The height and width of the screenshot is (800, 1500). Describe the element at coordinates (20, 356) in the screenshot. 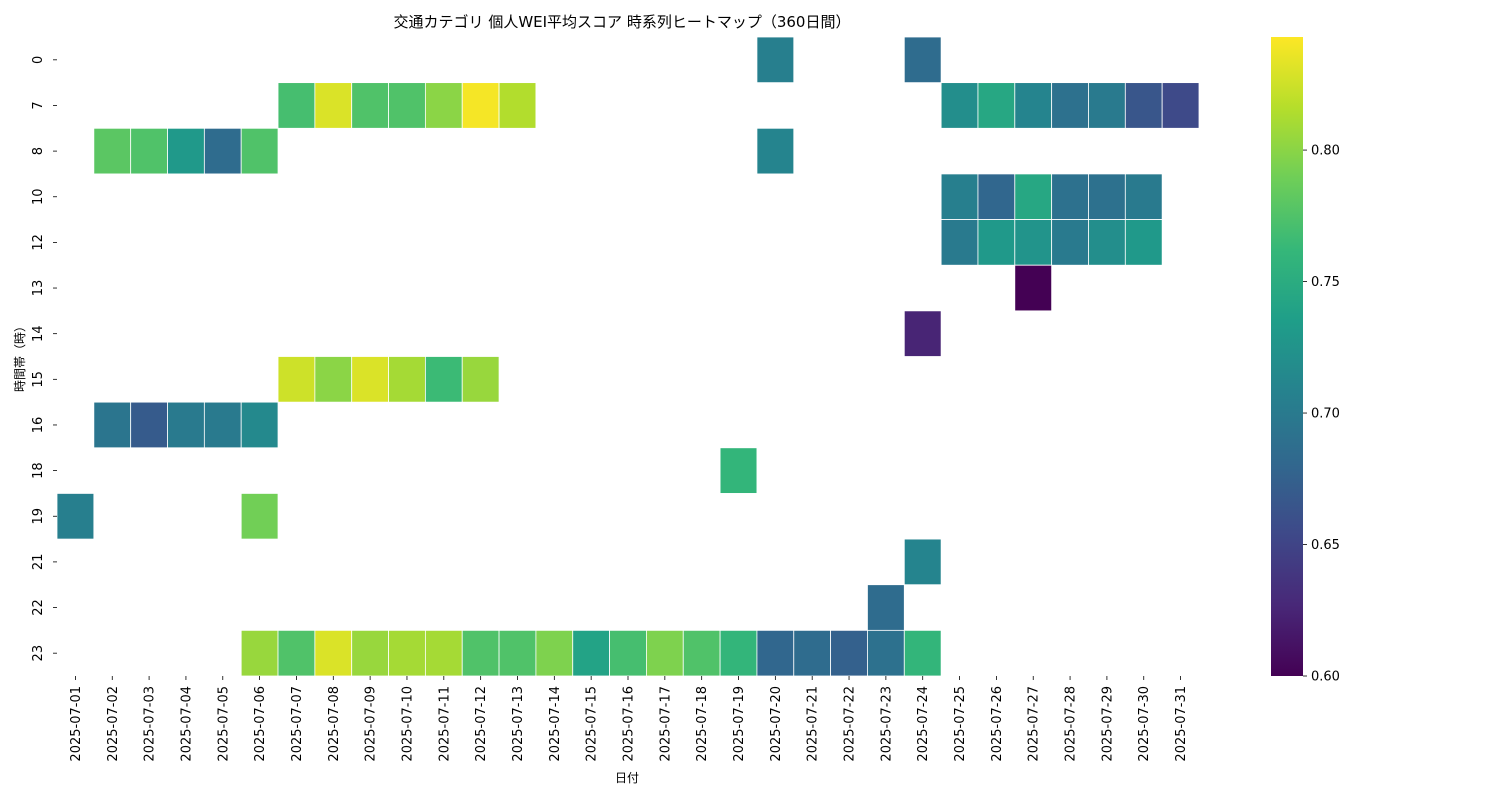

I see `y-axis-label: 時間帯（時）` at that location.